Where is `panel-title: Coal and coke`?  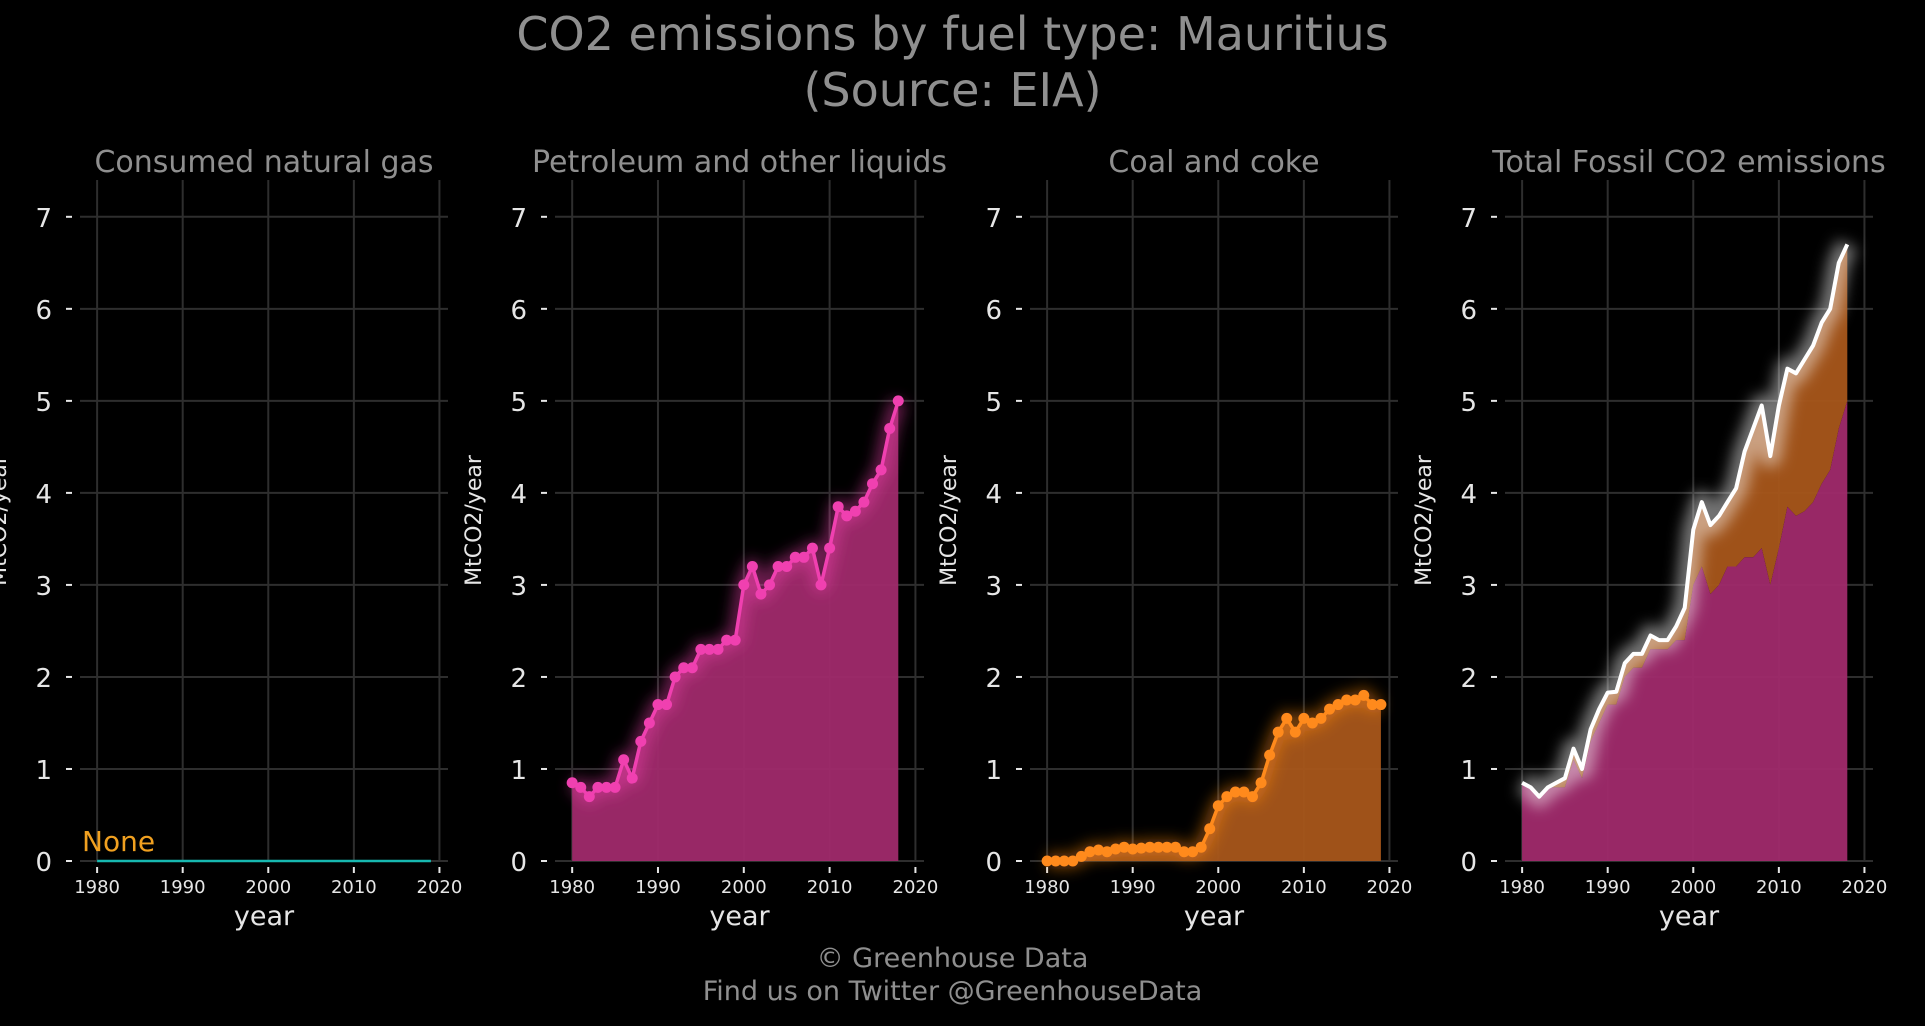
panel-title: Coal and coke is located at coordinates (1213, 162).